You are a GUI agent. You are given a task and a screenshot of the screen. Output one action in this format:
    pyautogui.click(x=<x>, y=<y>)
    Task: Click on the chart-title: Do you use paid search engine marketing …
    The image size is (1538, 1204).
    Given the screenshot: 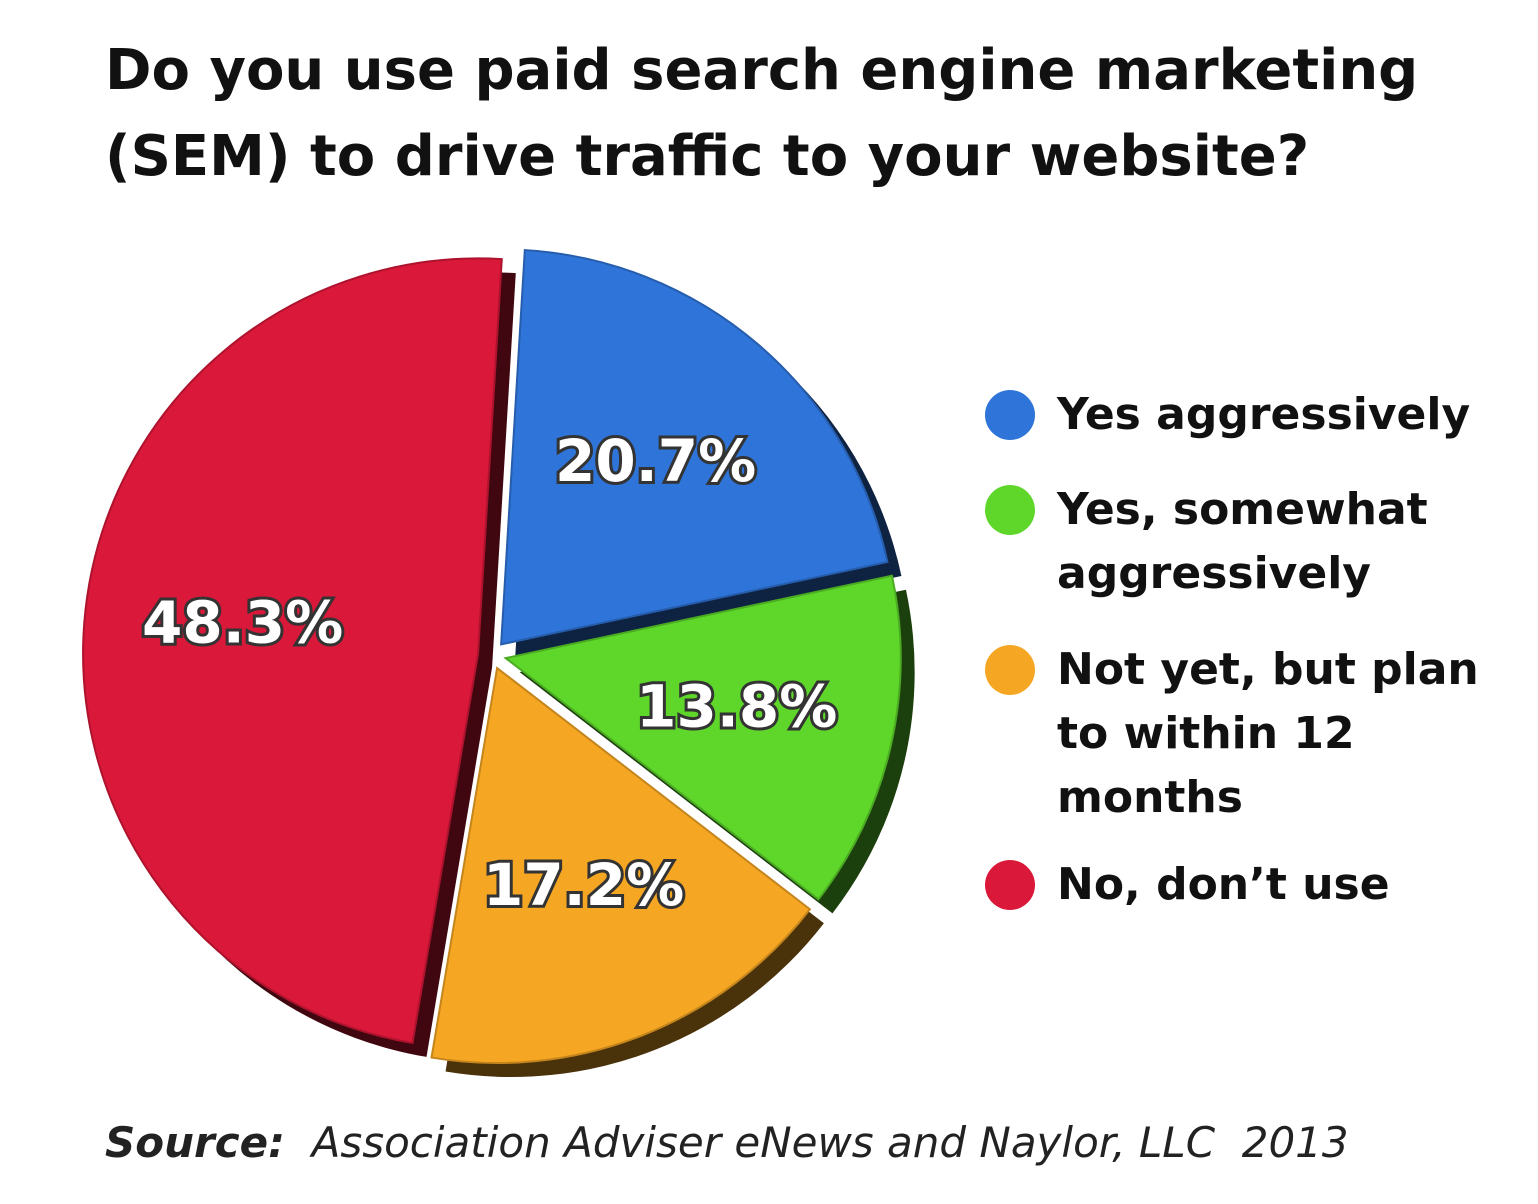 What is the action you would take?
    pyautogui.click(x=762, y=113)
    